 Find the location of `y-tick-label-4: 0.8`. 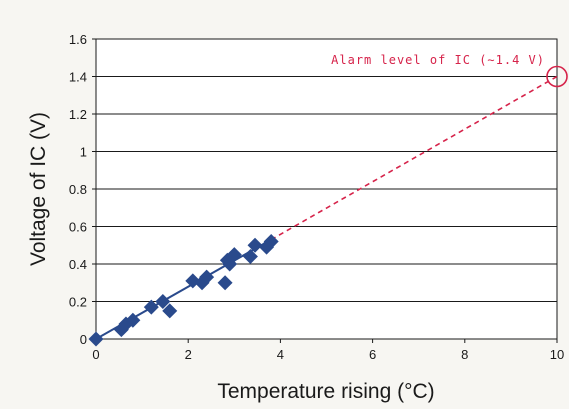

y-tick-label-4: 0.8 is located at coordinates (78, 189).